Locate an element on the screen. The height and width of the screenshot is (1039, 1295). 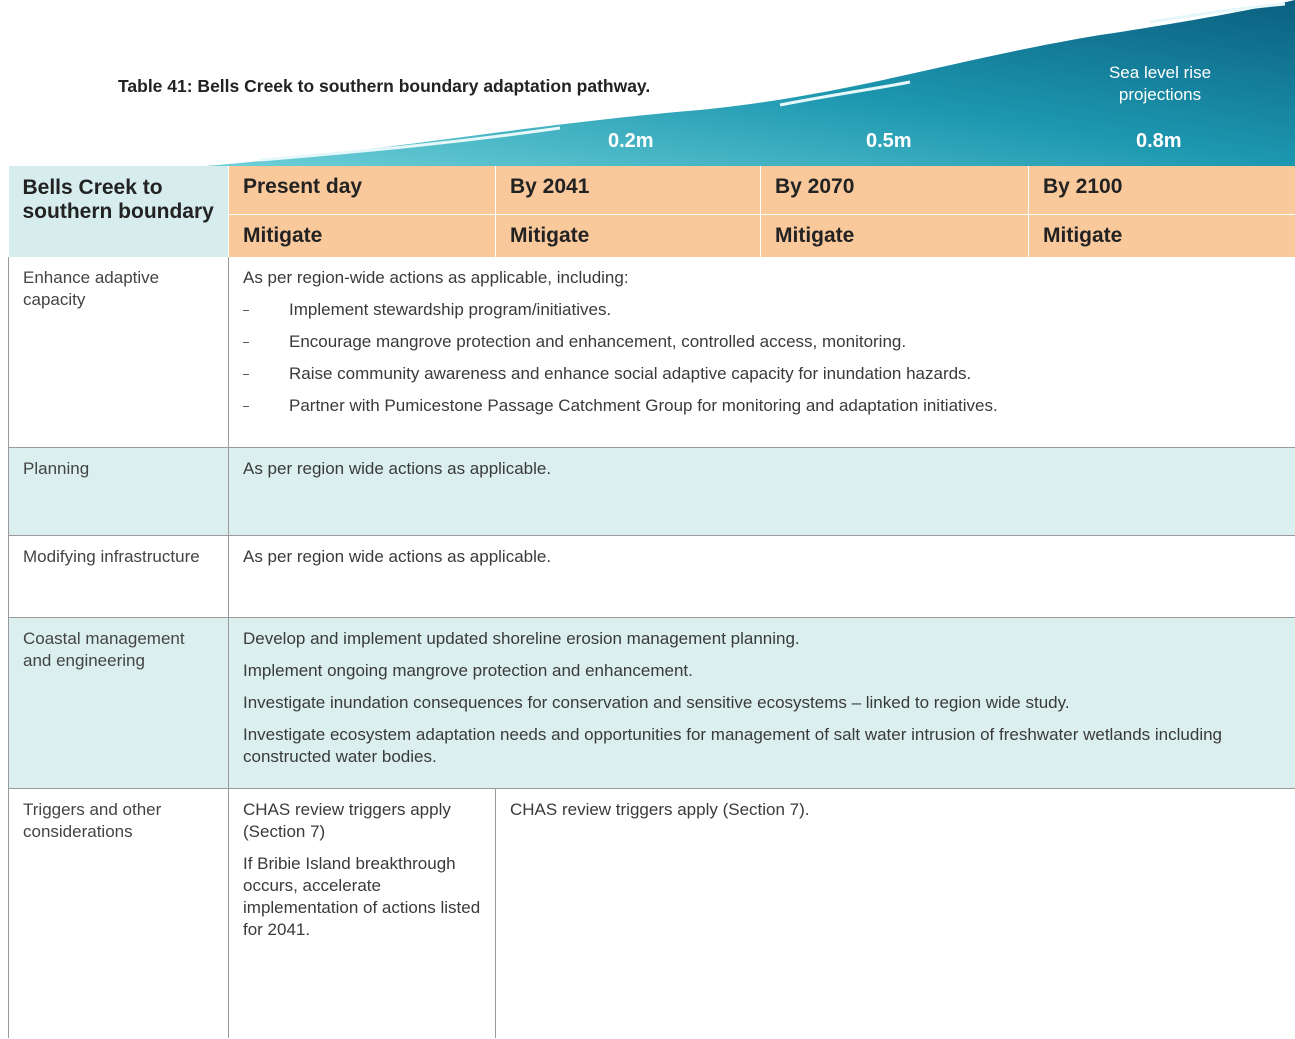
row-label: Triggers and other considerations is located at coordinates (118, 913).